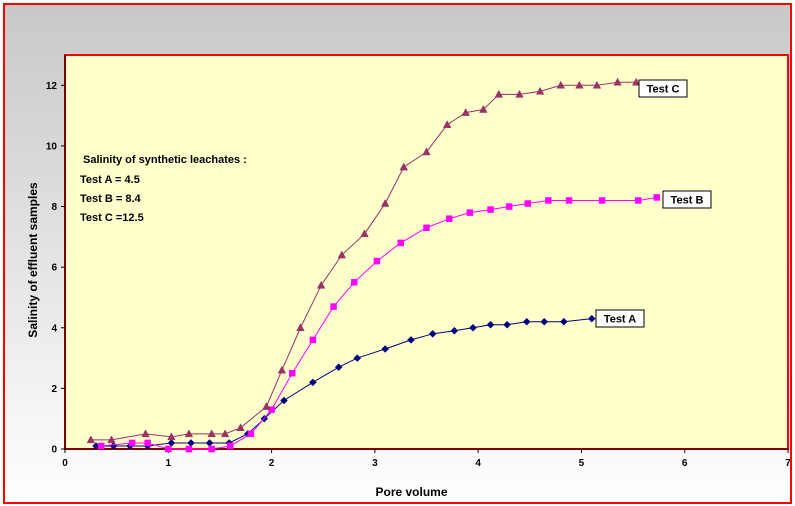  What do you see at coordinates (54, 268) in the screenshot?
I see `y-tick-label: 6` at bounding box center [54, 268].